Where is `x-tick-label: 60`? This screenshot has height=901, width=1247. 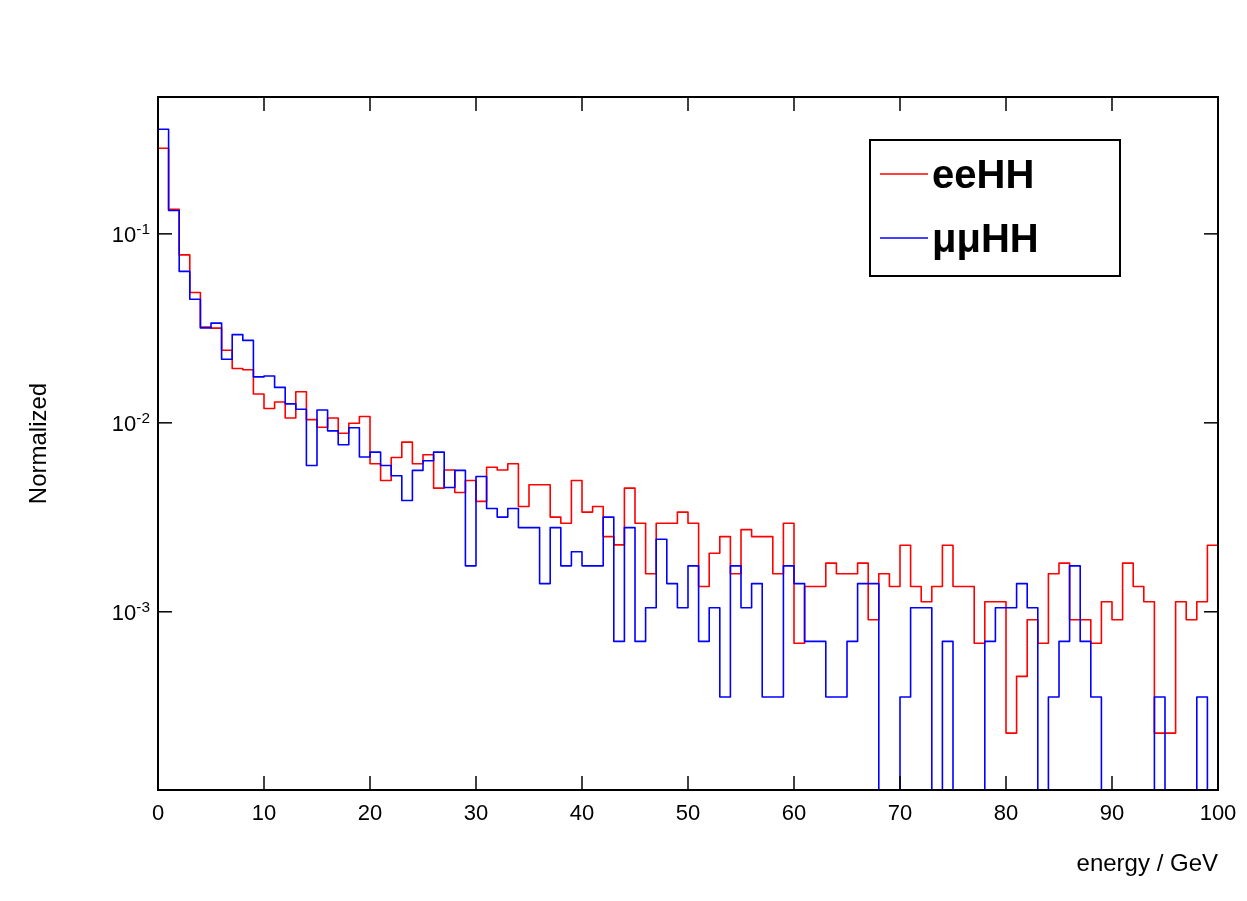
x-tick-label: 60 is located at coordinates (794, 812).